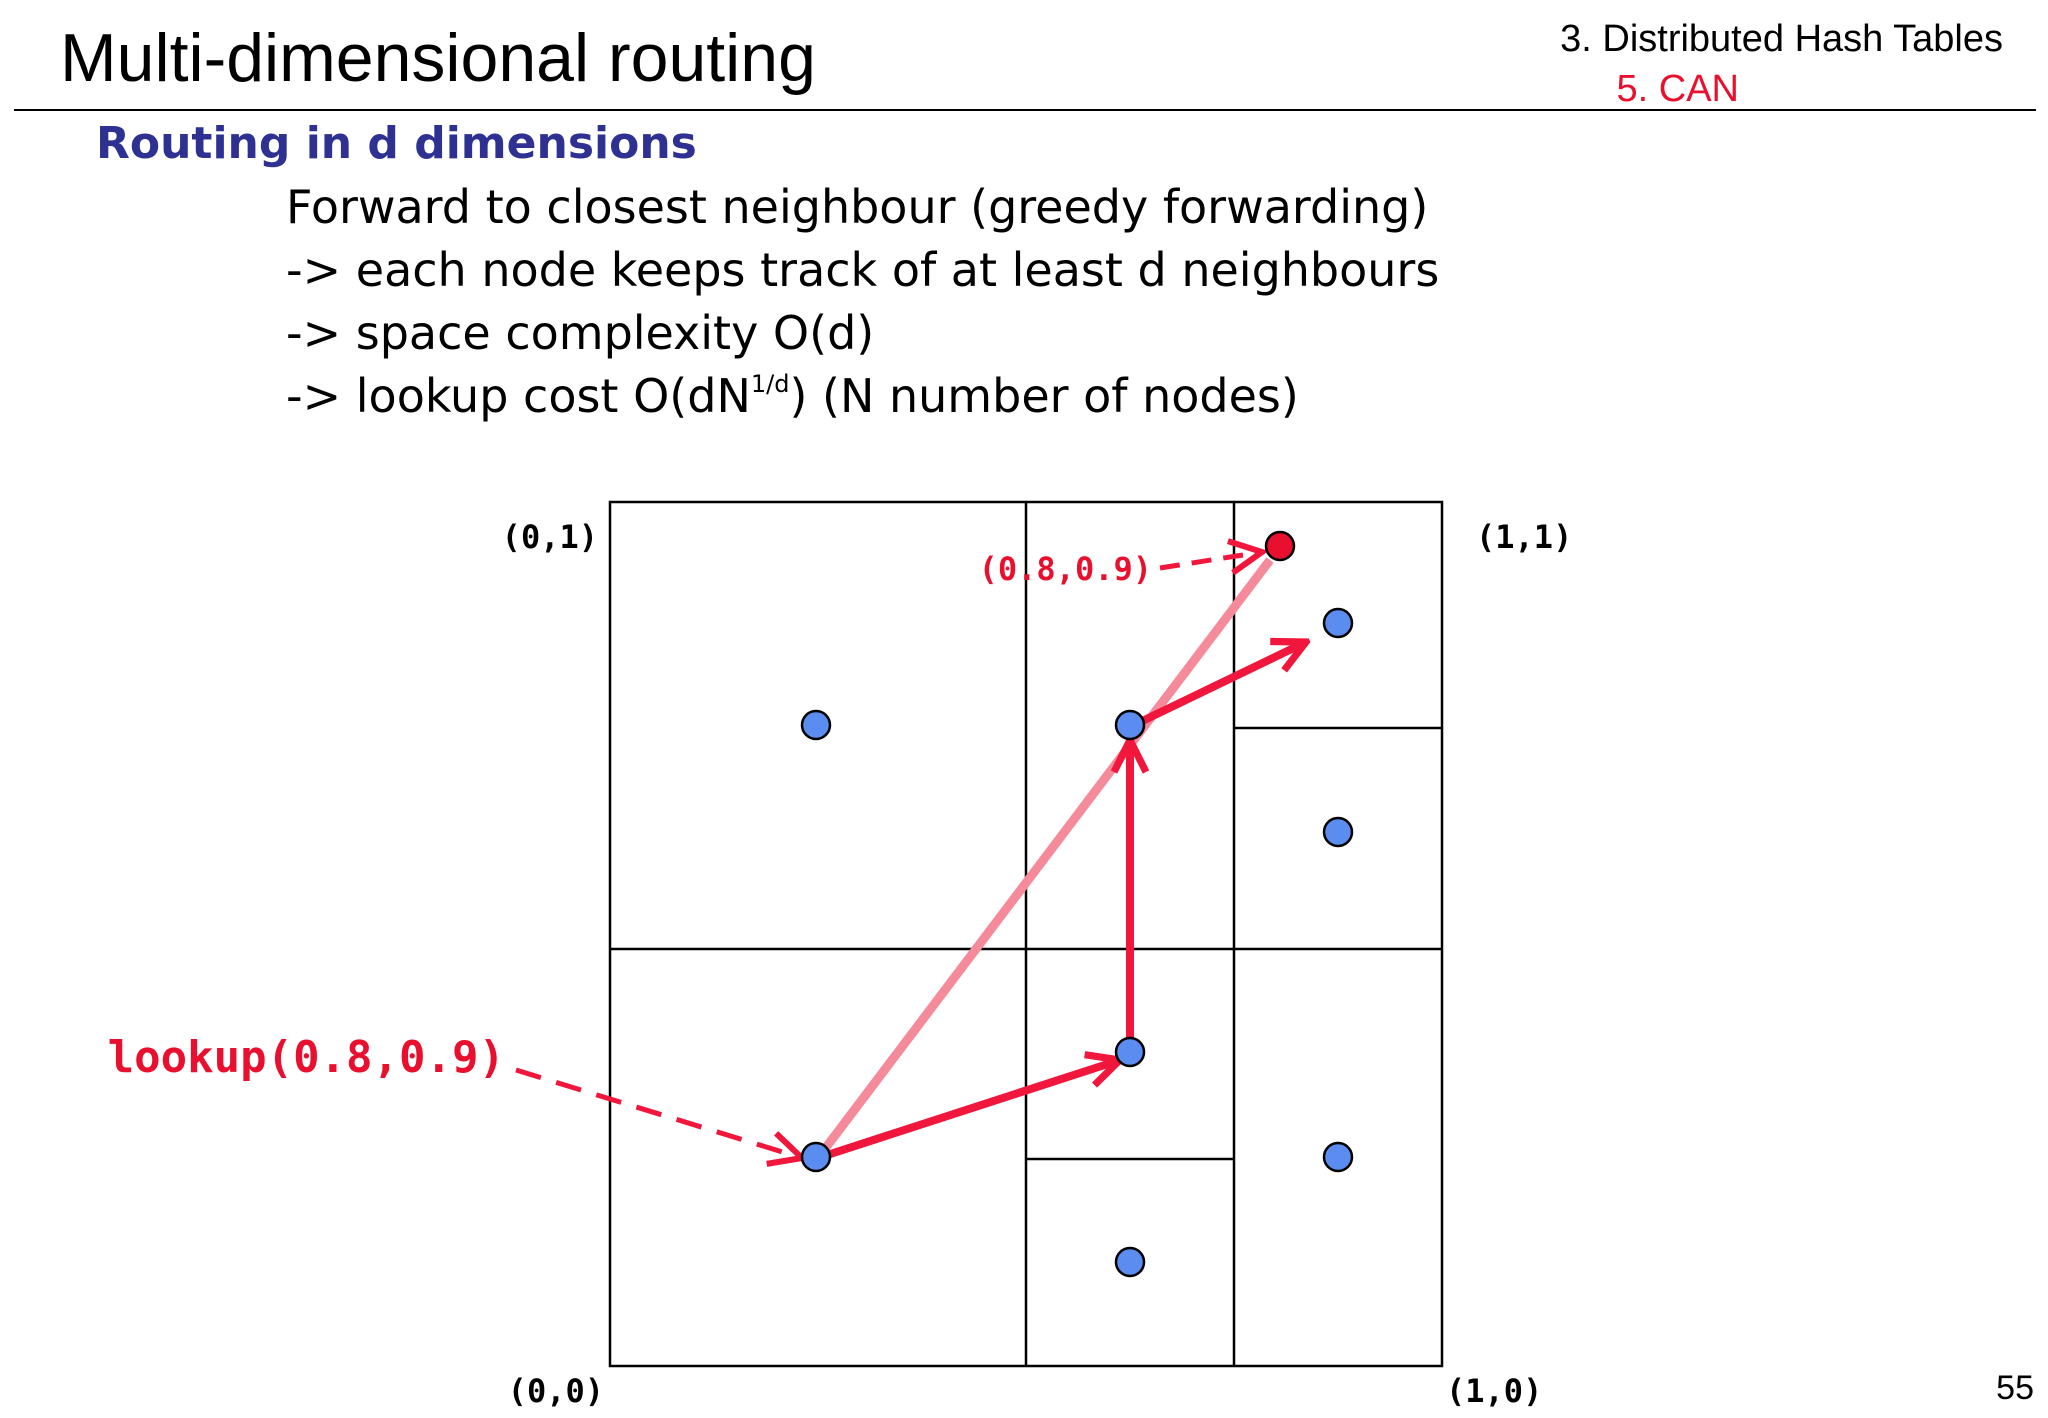 The width and height of the screenshot is (2048, 1418). What do you see at coordinates (1025, 110) in the screenshot?
I see `title-divider` at bounding box center [1025, 110].